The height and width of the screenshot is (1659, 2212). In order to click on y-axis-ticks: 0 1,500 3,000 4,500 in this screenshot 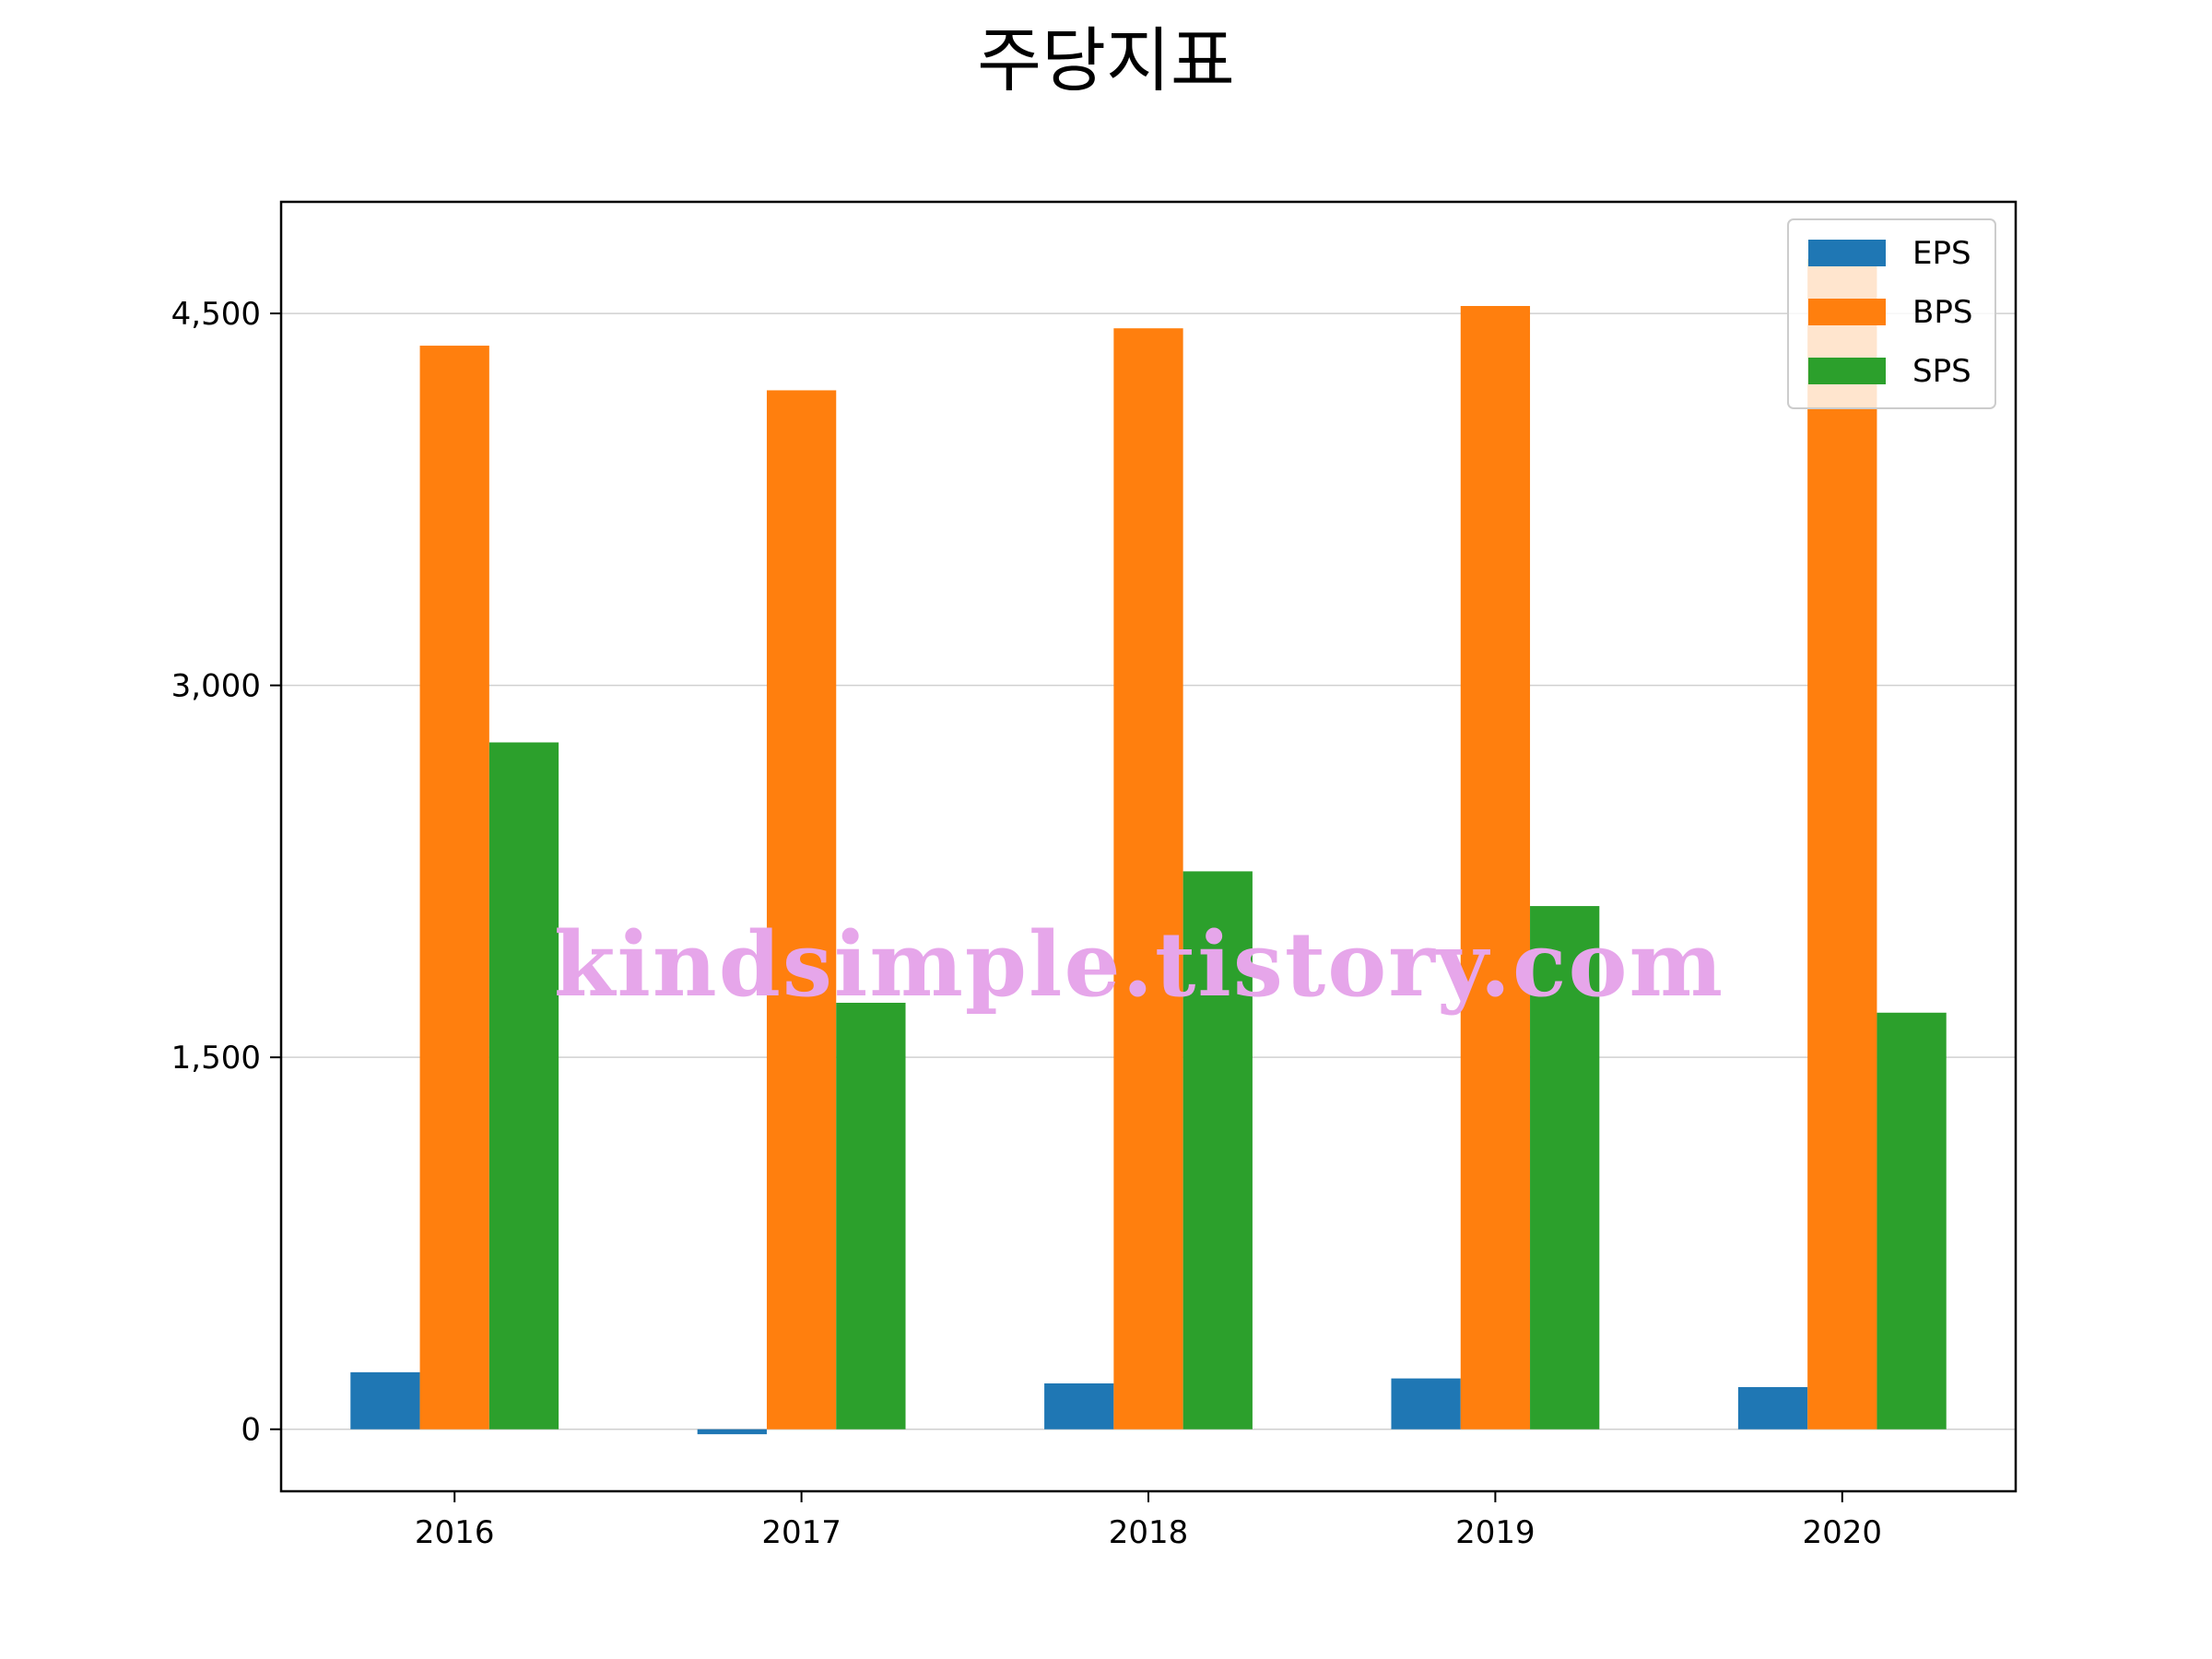, I will do `click(226, 872)`.